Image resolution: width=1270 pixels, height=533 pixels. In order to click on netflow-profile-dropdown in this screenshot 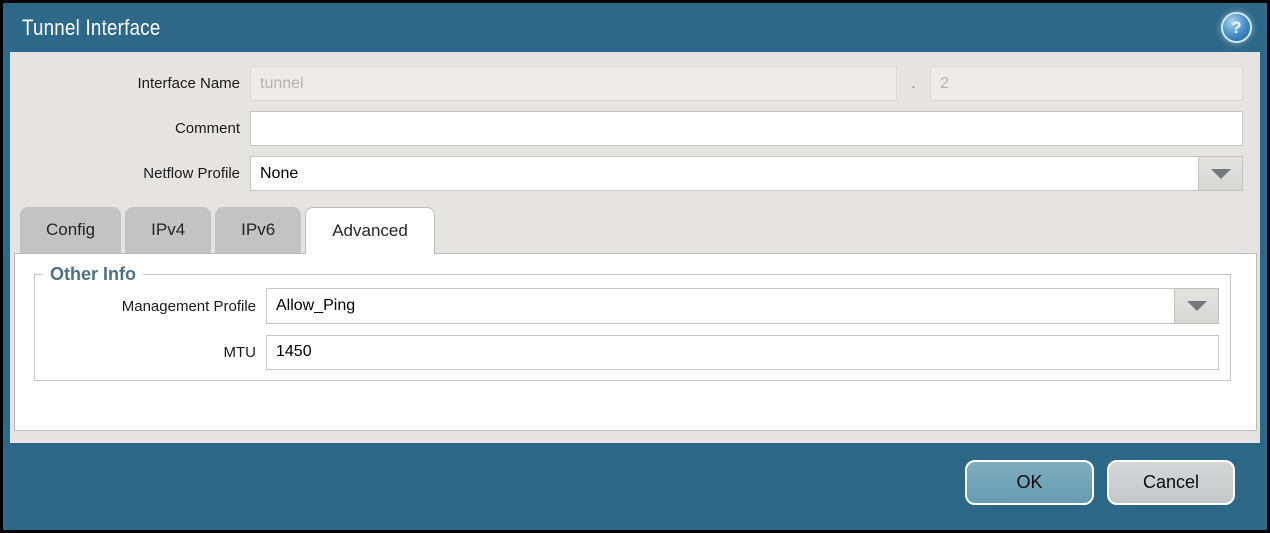, I will do `click(746, 173)`.